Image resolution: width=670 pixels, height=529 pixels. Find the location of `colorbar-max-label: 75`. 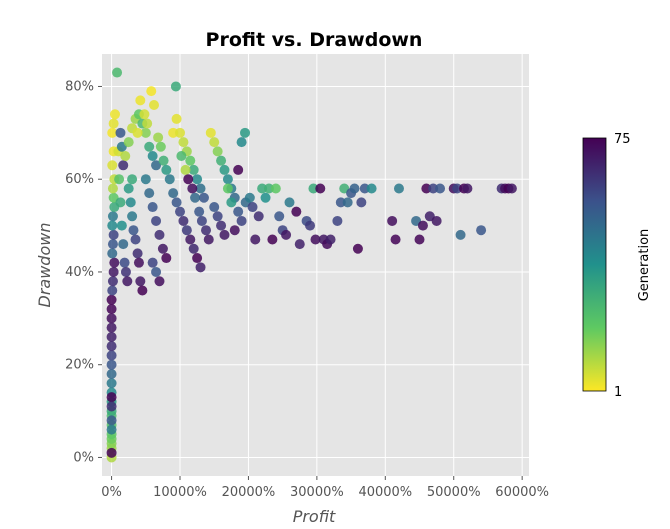

colorbar-max-label: 75 is located at coordinates (622, 139).